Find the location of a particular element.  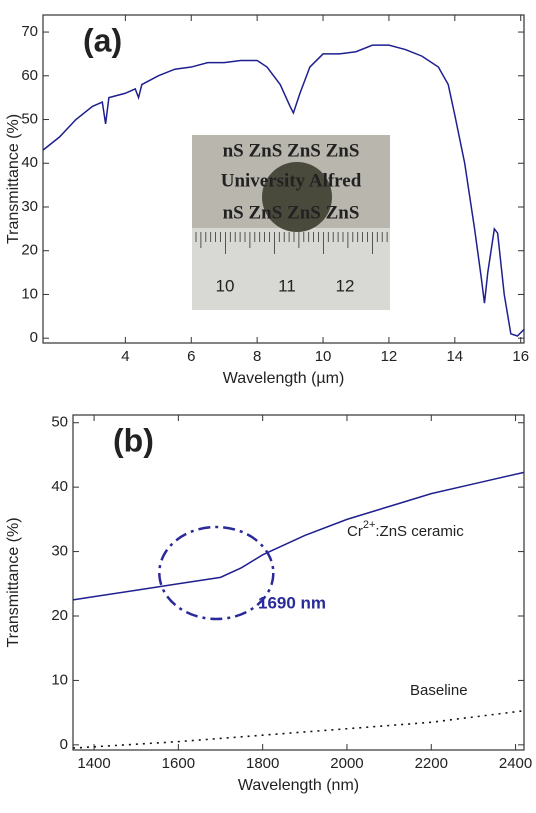

ruler-label: 10 is located at coordinates (225, 285).